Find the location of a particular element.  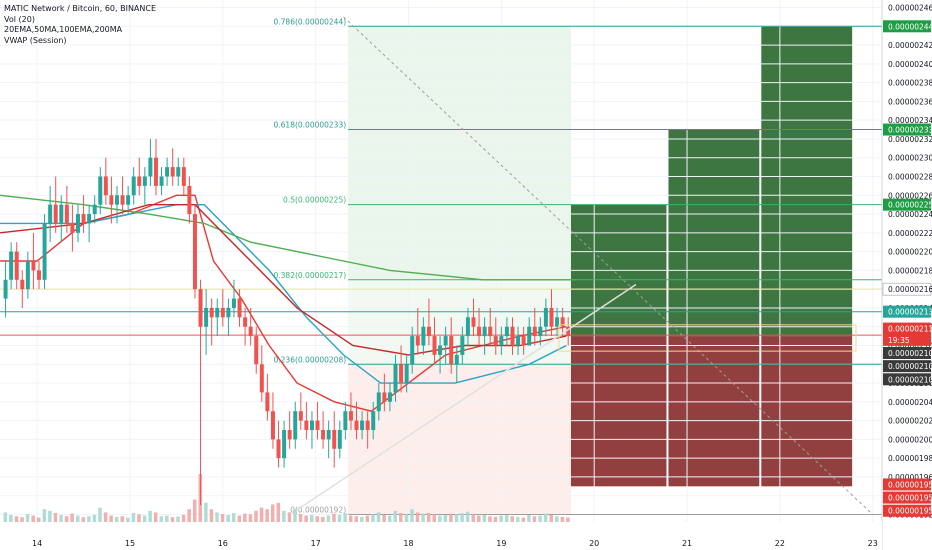

time-tick-label: 15 is located at coordinates (130, 543).